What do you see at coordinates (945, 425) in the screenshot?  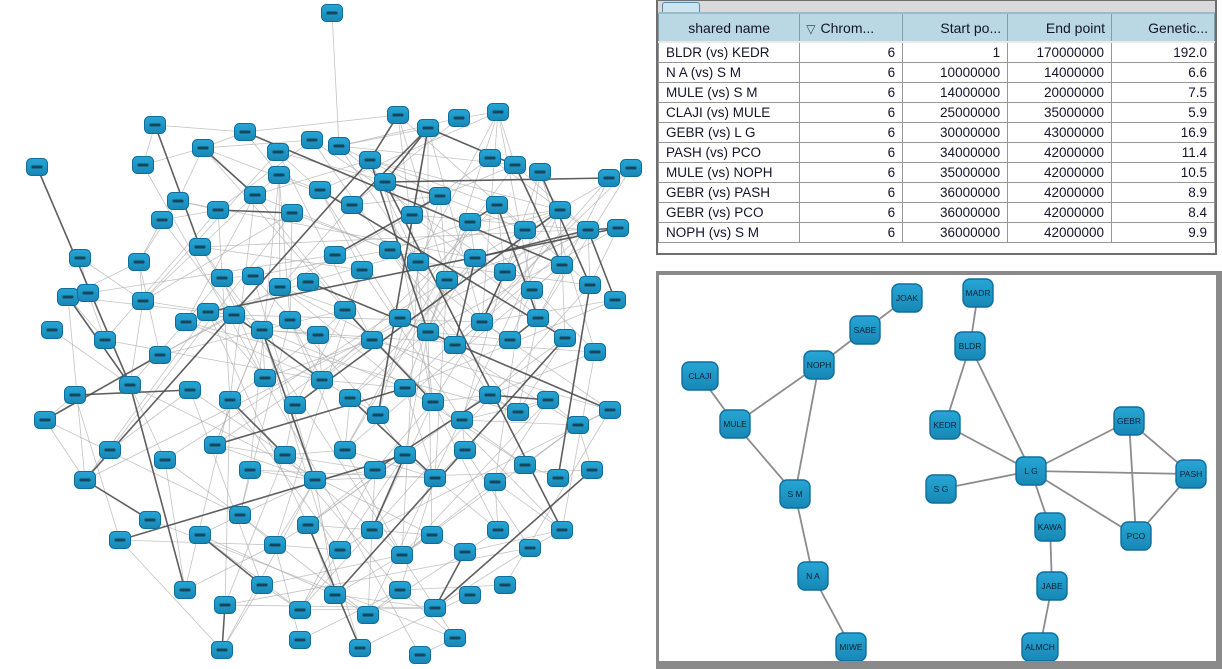 I see `detail-node-kedr: KEDR` at bounding box center [945, 425].